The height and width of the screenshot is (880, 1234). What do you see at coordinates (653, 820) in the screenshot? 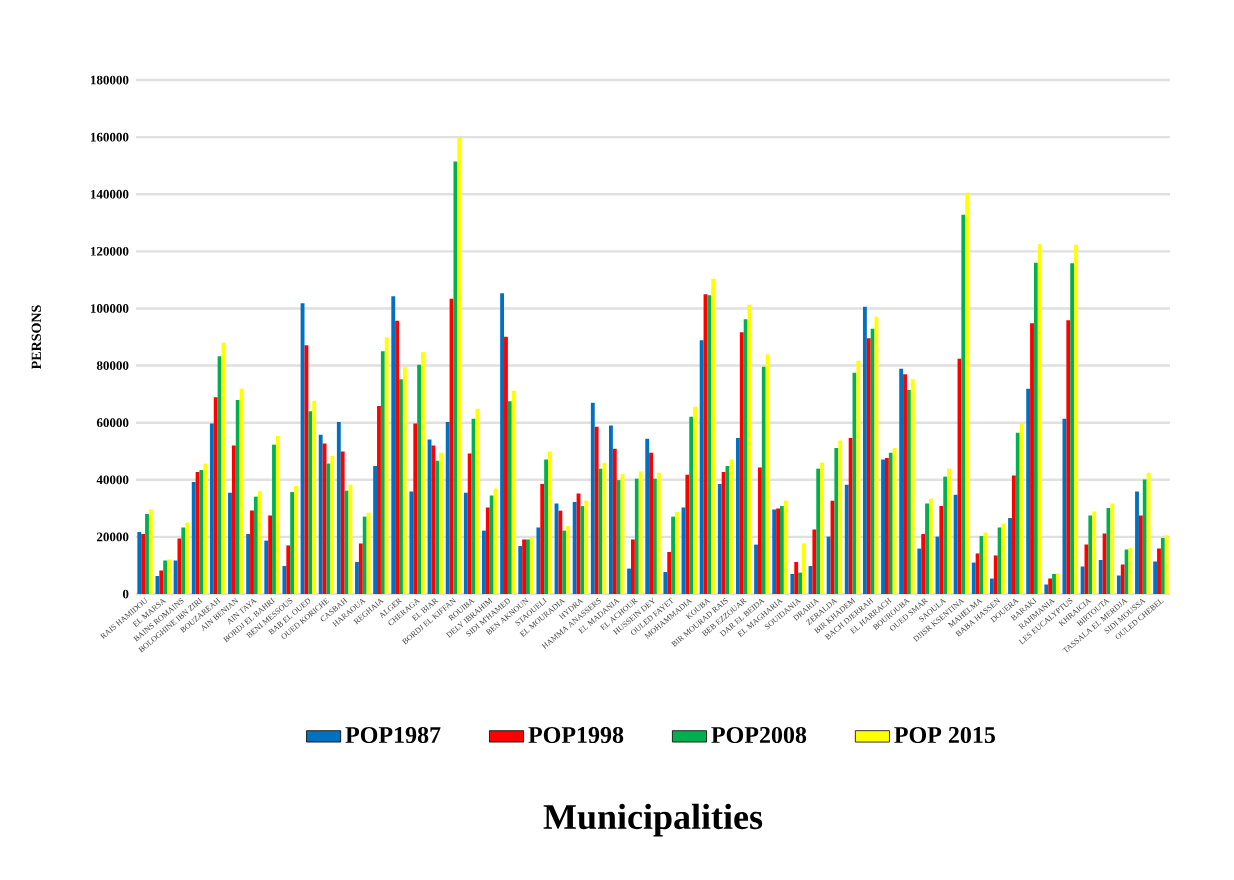
I see `x-axis-title: Municipalities` at bounding box center [653, 820].